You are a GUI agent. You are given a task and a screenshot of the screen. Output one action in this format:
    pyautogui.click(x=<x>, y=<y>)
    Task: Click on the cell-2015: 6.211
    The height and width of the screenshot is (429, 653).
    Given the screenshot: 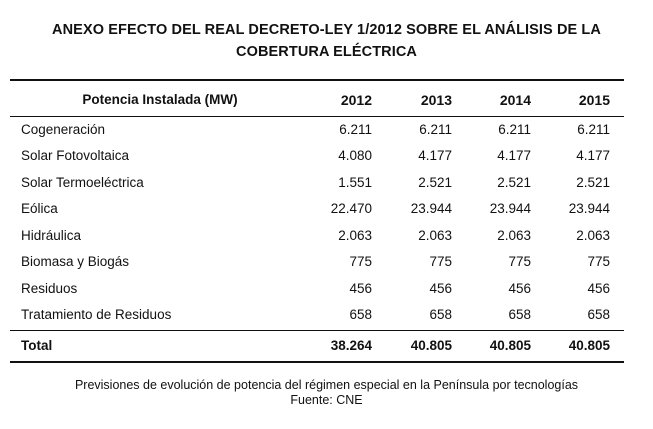 What is the action you would take?
    pyautogui.click(x=593, y=129)
    